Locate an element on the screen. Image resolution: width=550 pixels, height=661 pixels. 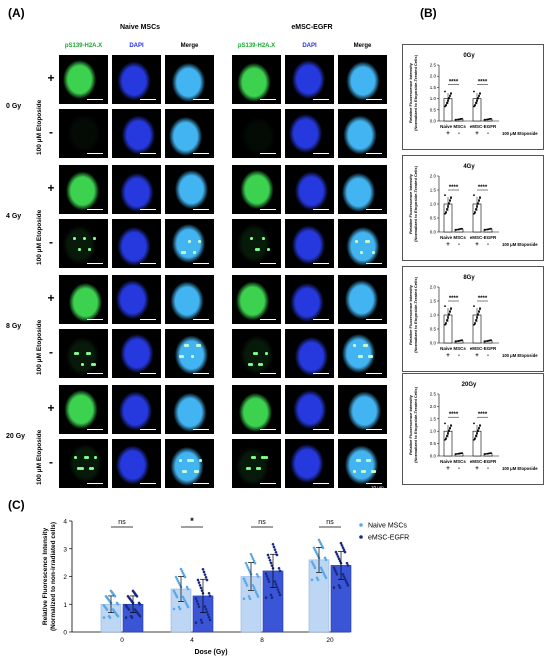
y-tick-label: 1.5 is located at coordinates (433, 418).